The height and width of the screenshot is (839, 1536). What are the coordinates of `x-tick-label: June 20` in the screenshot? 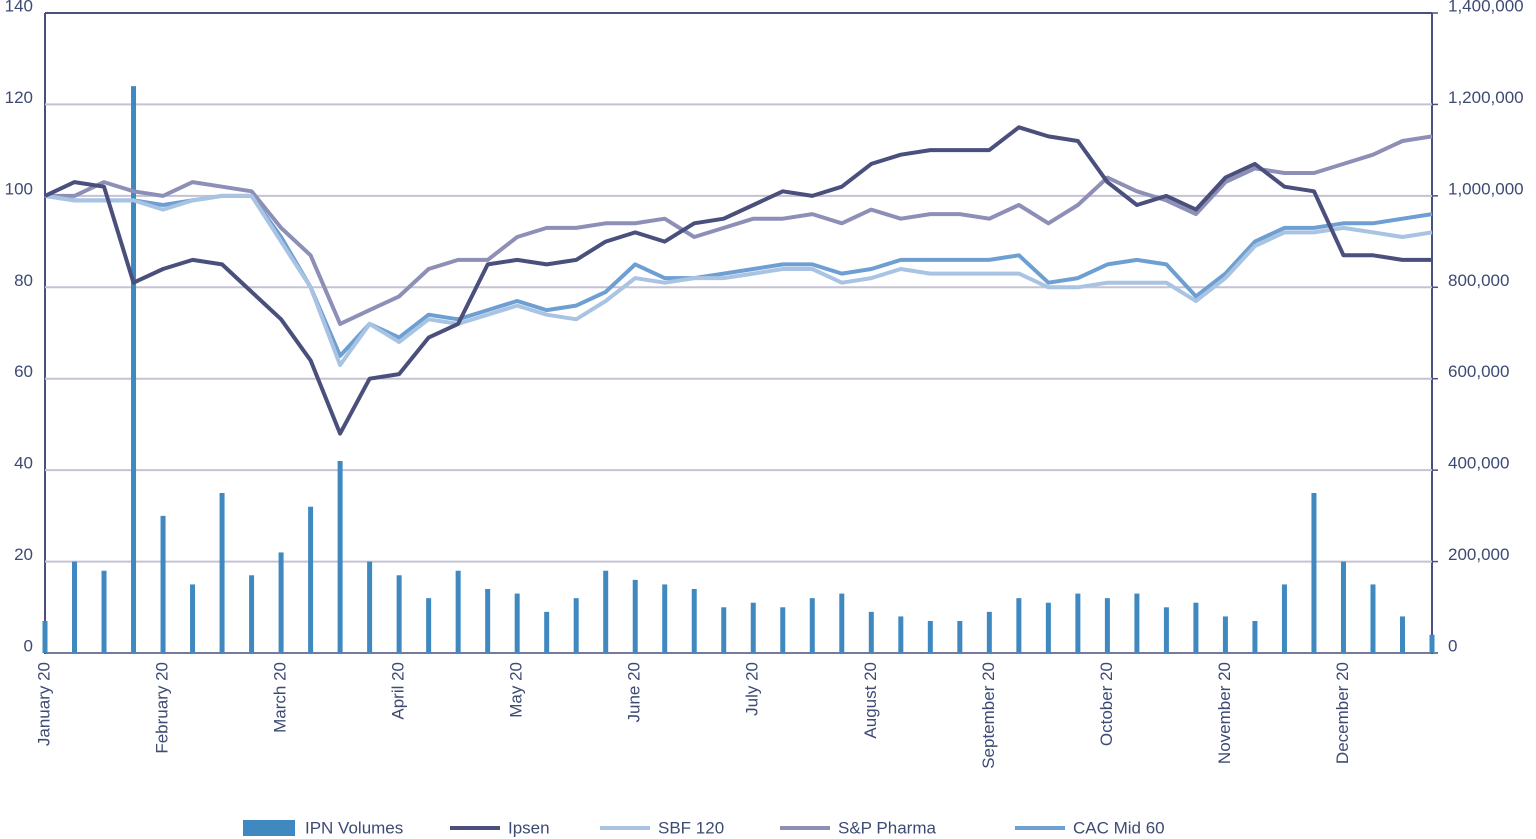 It's located at (634, 692).